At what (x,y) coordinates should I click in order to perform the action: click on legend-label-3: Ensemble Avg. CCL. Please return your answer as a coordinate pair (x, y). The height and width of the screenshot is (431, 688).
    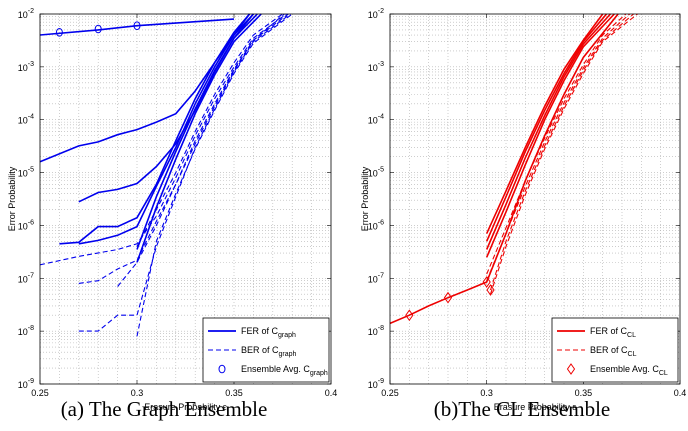
    Looking at the image, I should click on (629, 370).